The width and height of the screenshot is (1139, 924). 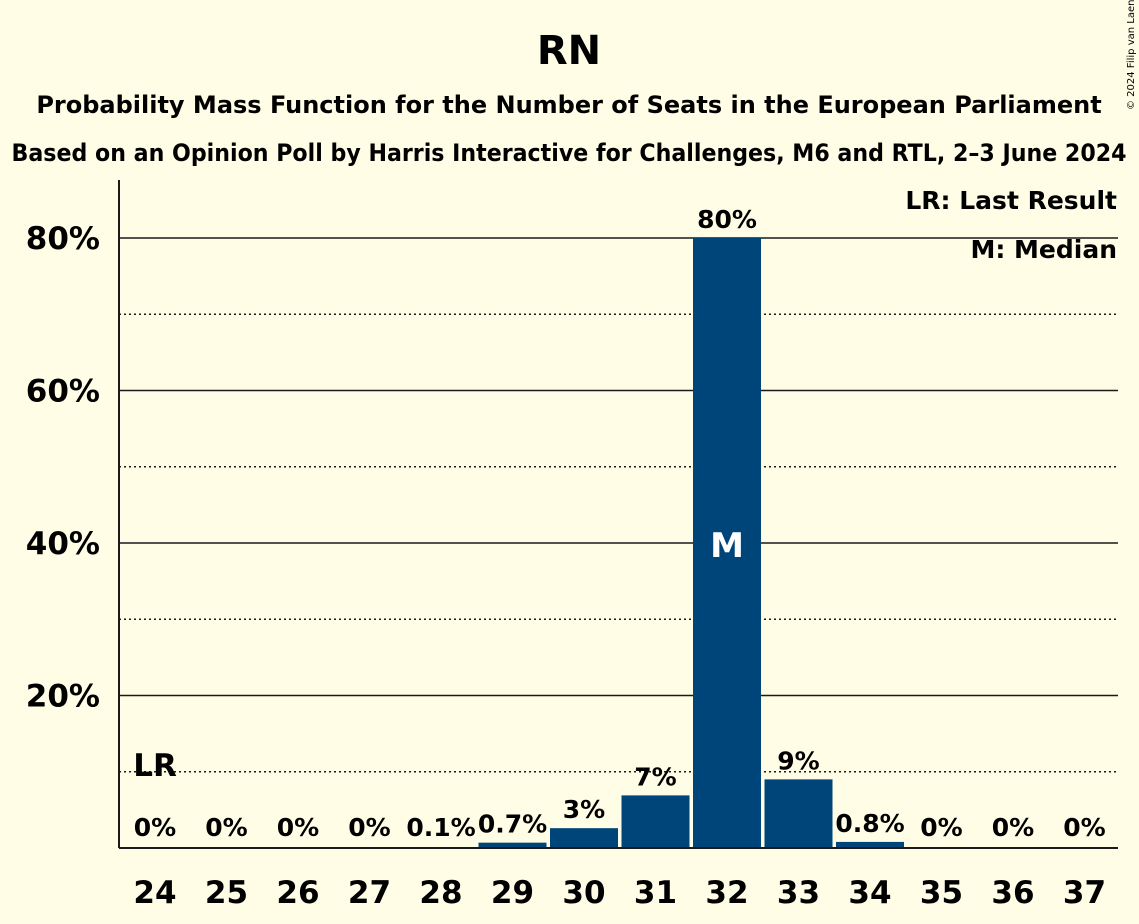 What do you see at coordinates (512, 893) in the screenshot?
I see `x-tick-label: 29` at bounding box center [512, 893].